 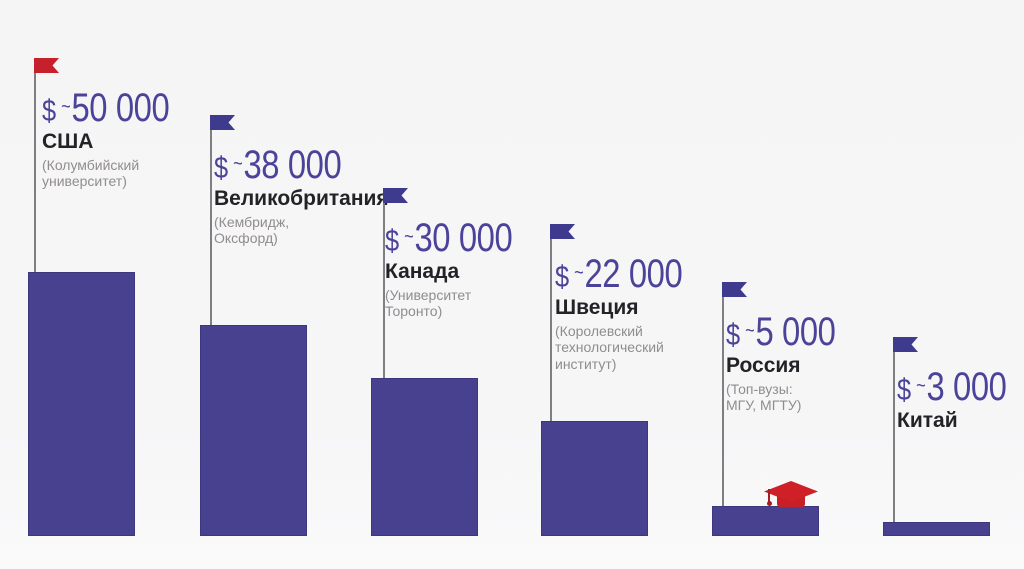 I want to click on amount-label: $ ~22 000, so click(x=619, y=274).